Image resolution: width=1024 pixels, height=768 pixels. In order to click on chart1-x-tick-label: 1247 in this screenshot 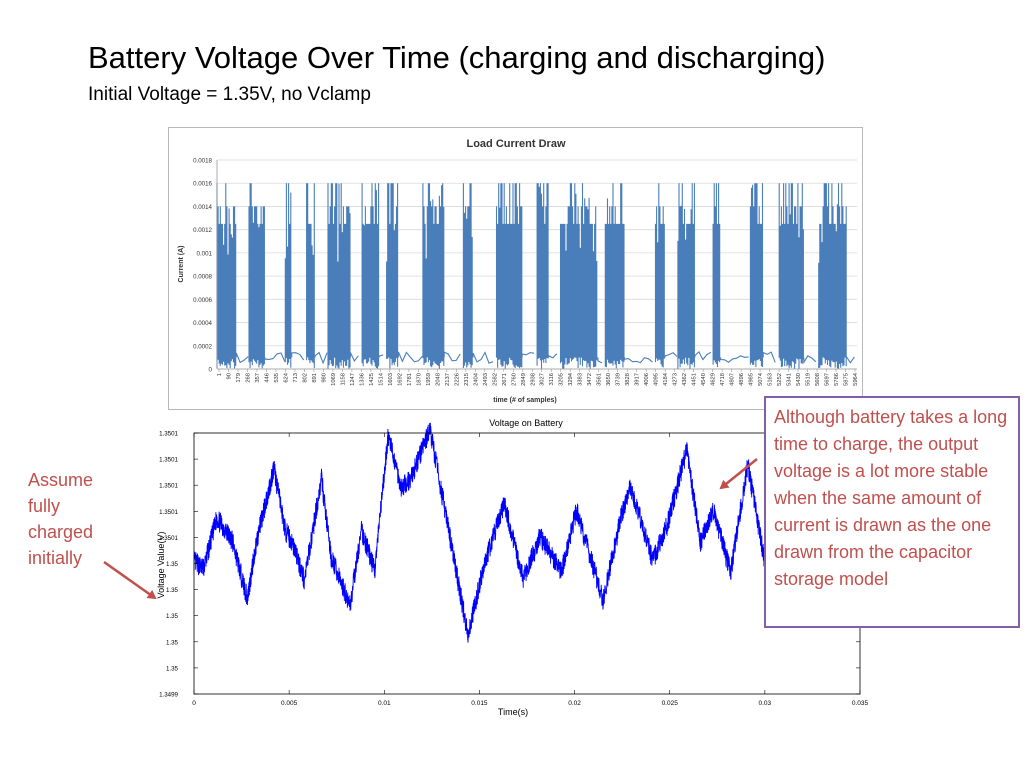, I will do `click(353, 379)`.